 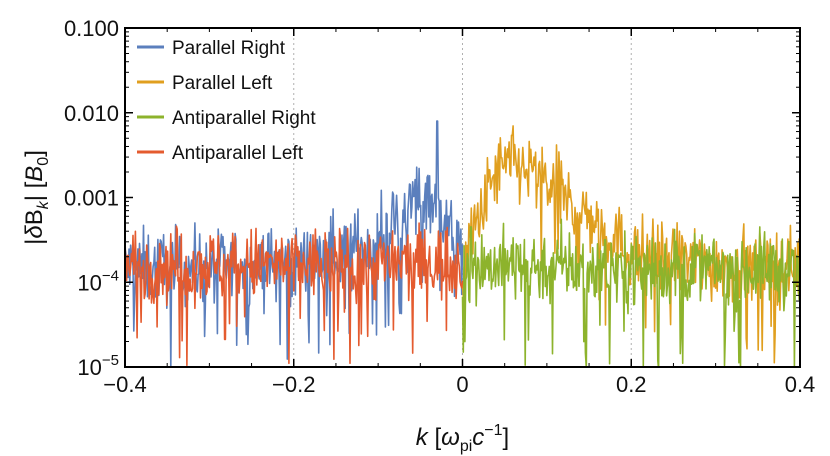 I want to click on x-tick-label: −0.2, so click(x=293, y=384).